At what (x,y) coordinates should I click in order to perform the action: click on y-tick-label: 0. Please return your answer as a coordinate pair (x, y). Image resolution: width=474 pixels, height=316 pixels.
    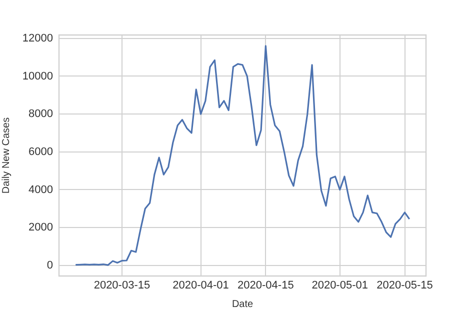
    Looking at the image, I should click on (49, 265).